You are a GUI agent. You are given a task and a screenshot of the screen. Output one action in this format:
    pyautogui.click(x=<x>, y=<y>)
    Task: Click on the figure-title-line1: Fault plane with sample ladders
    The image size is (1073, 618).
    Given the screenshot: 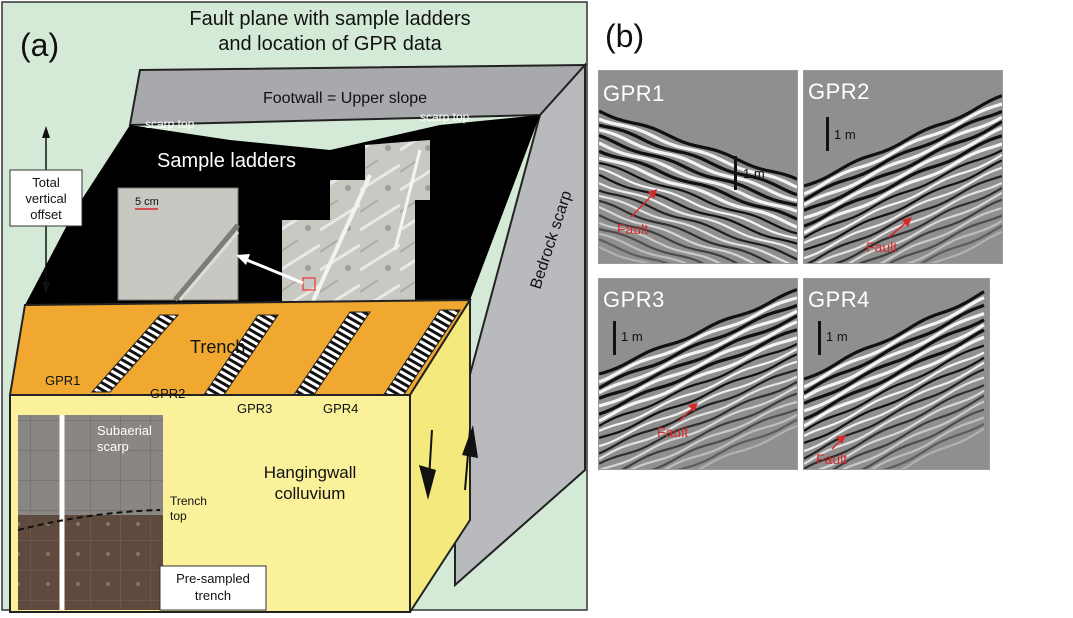 What is the action you would take?
    pyautogui.click(x=329, y=19)
    